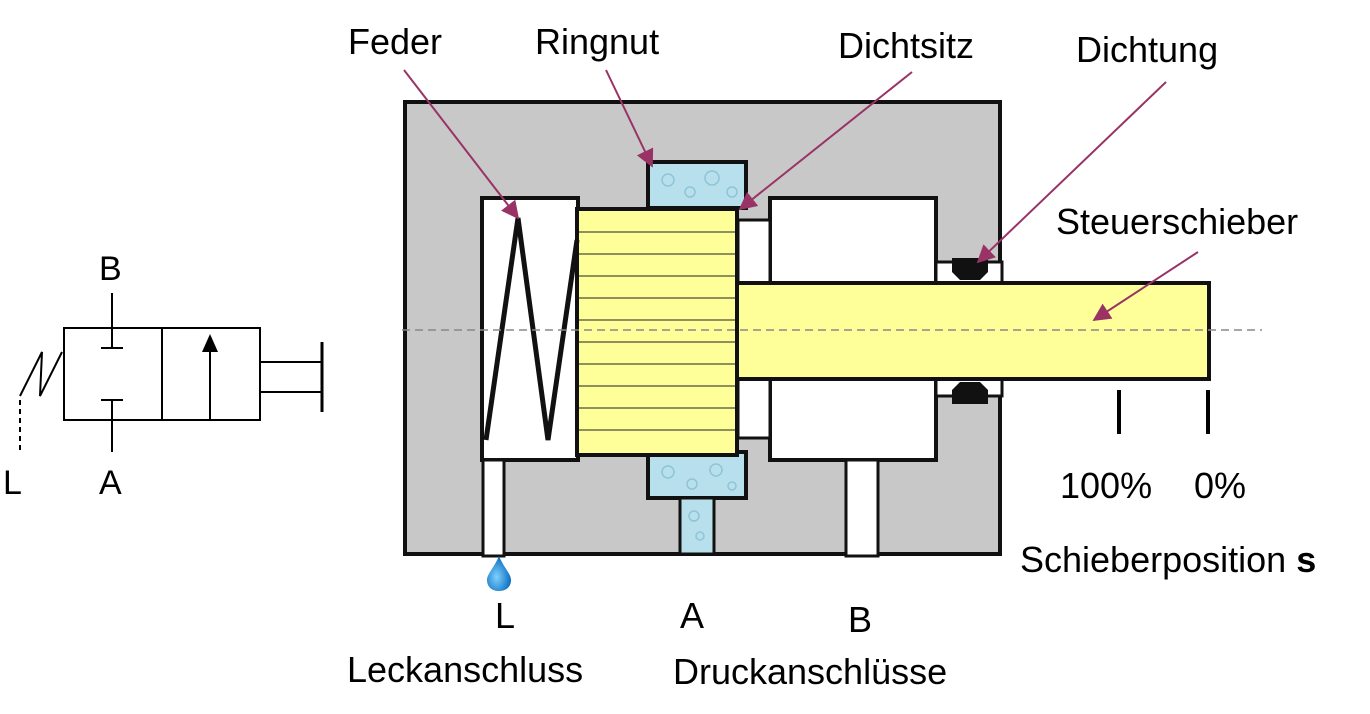  I want to click on piston, so click(657, 332).